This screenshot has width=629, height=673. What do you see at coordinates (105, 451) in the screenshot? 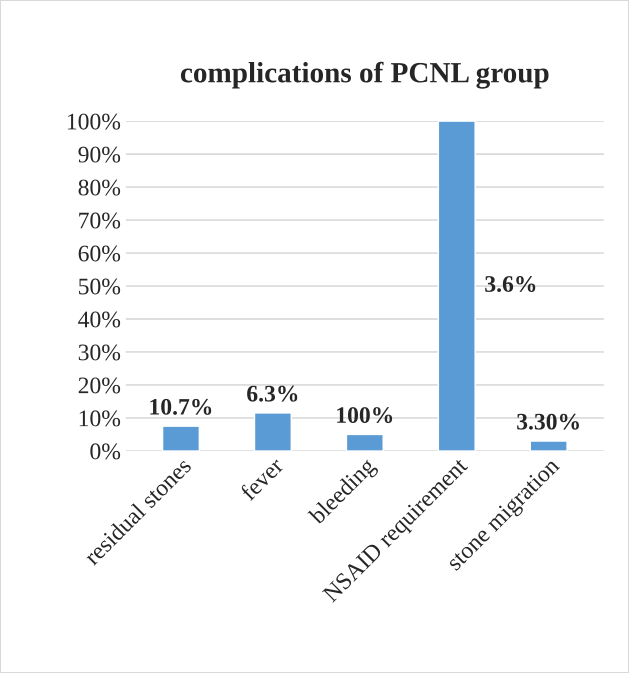
I see `y-tick-label: 0%` at bounding box center [105, 451].